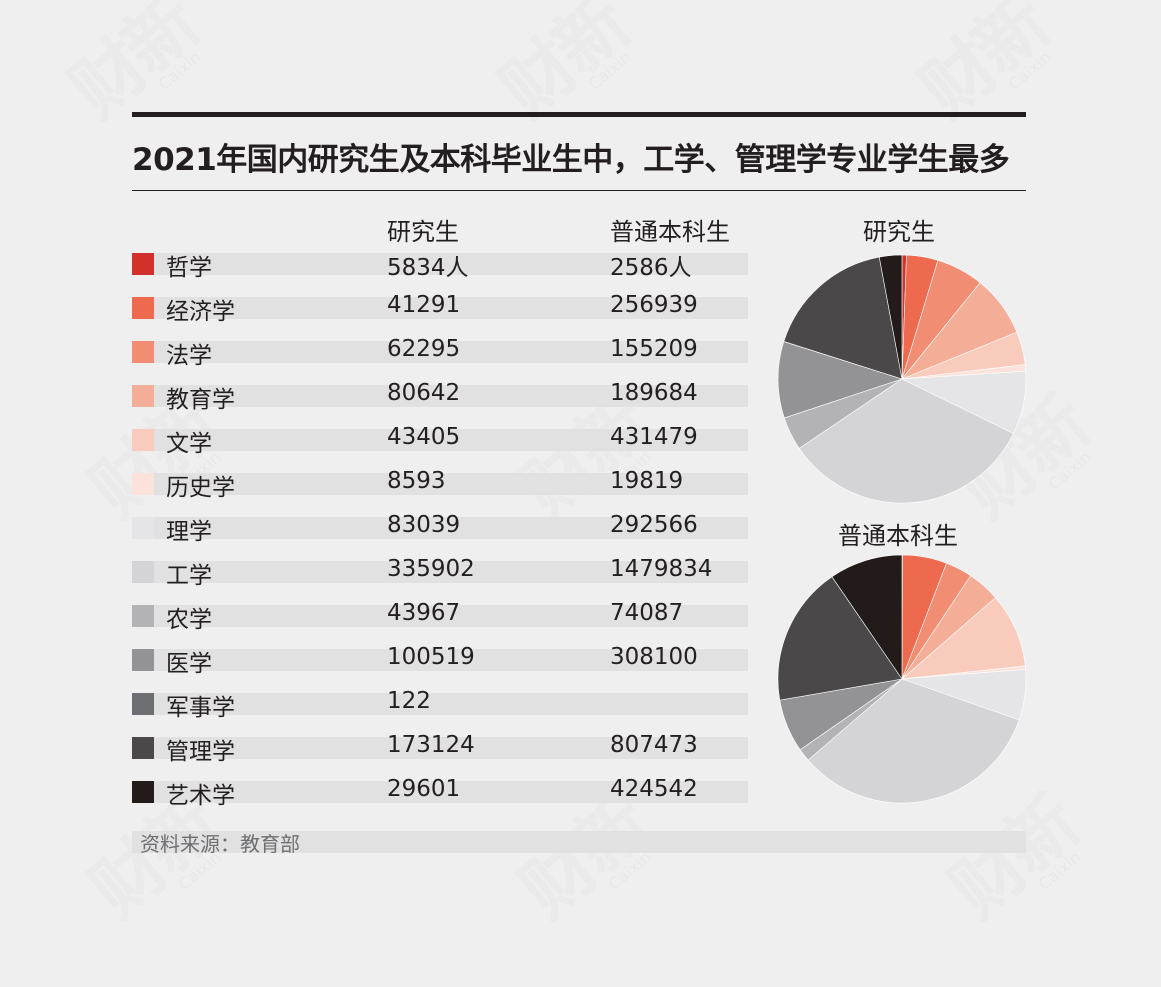 The image size is (1161, 987). I want to click on undergraduate-value: 807473, so click(654, 745).